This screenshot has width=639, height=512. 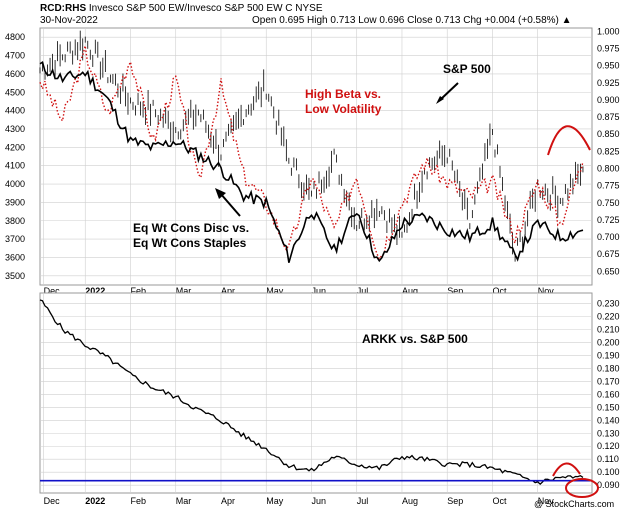 I want to click on top-red-hump, so click(x=569, y=140).